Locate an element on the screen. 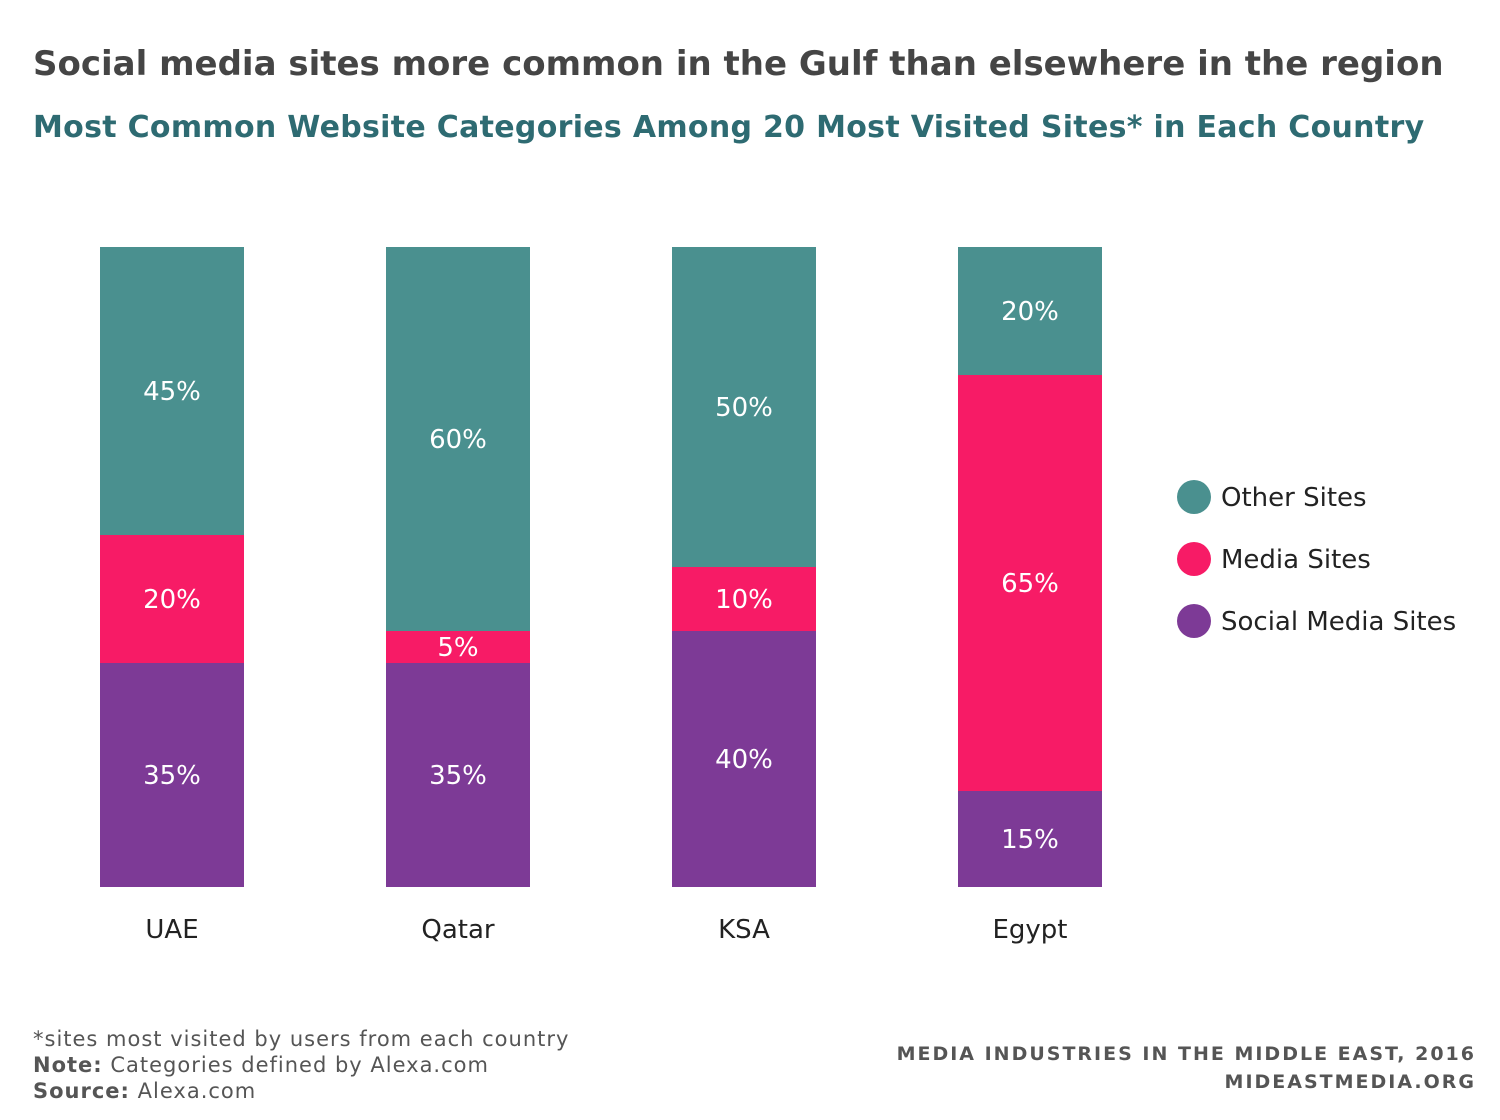  credit-website: MIDEASTMEDIA.ORG is located at coordinates (1350, 1082).